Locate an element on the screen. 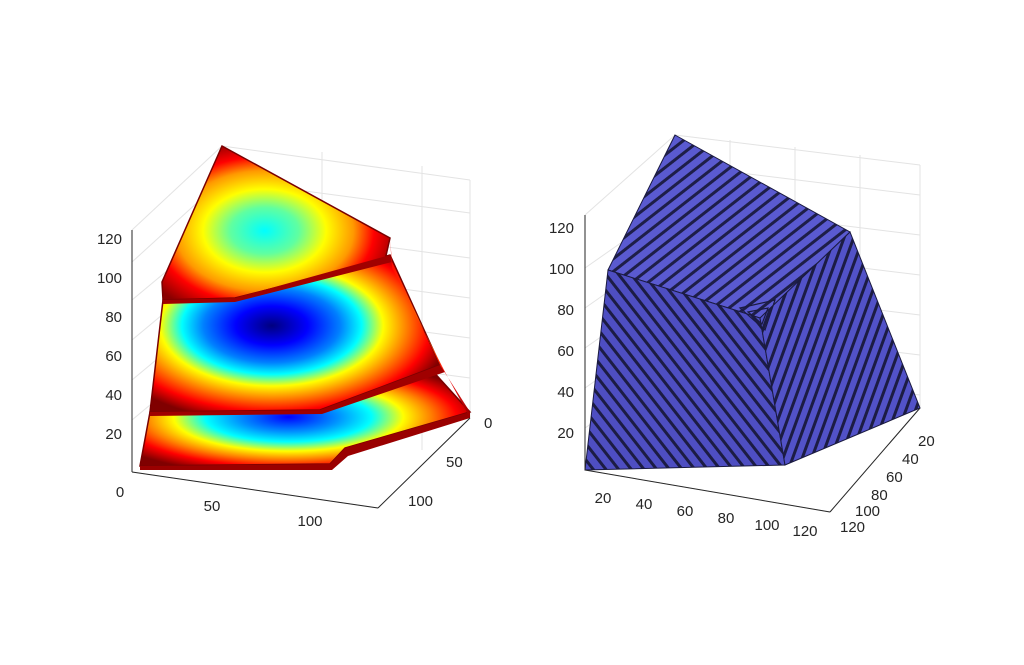  right-y-tick: 100 is located at coordinates (867, 511).